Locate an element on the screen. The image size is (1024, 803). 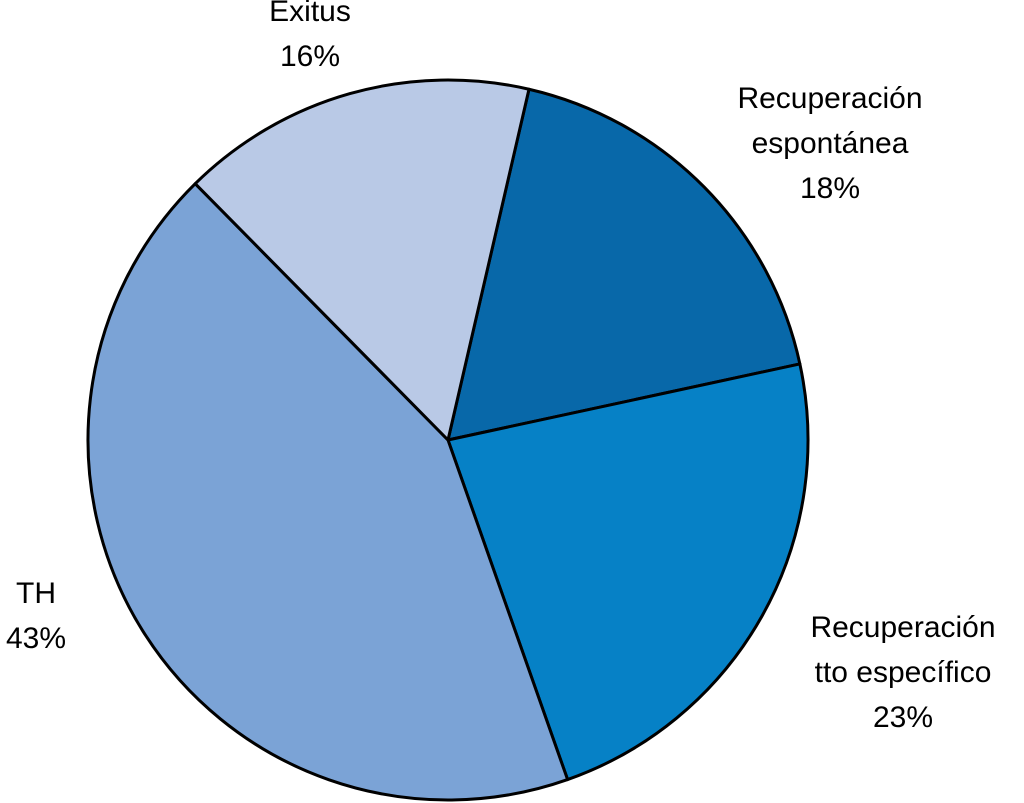
slice-value-label: 23% is located at coordinates (903, 717).